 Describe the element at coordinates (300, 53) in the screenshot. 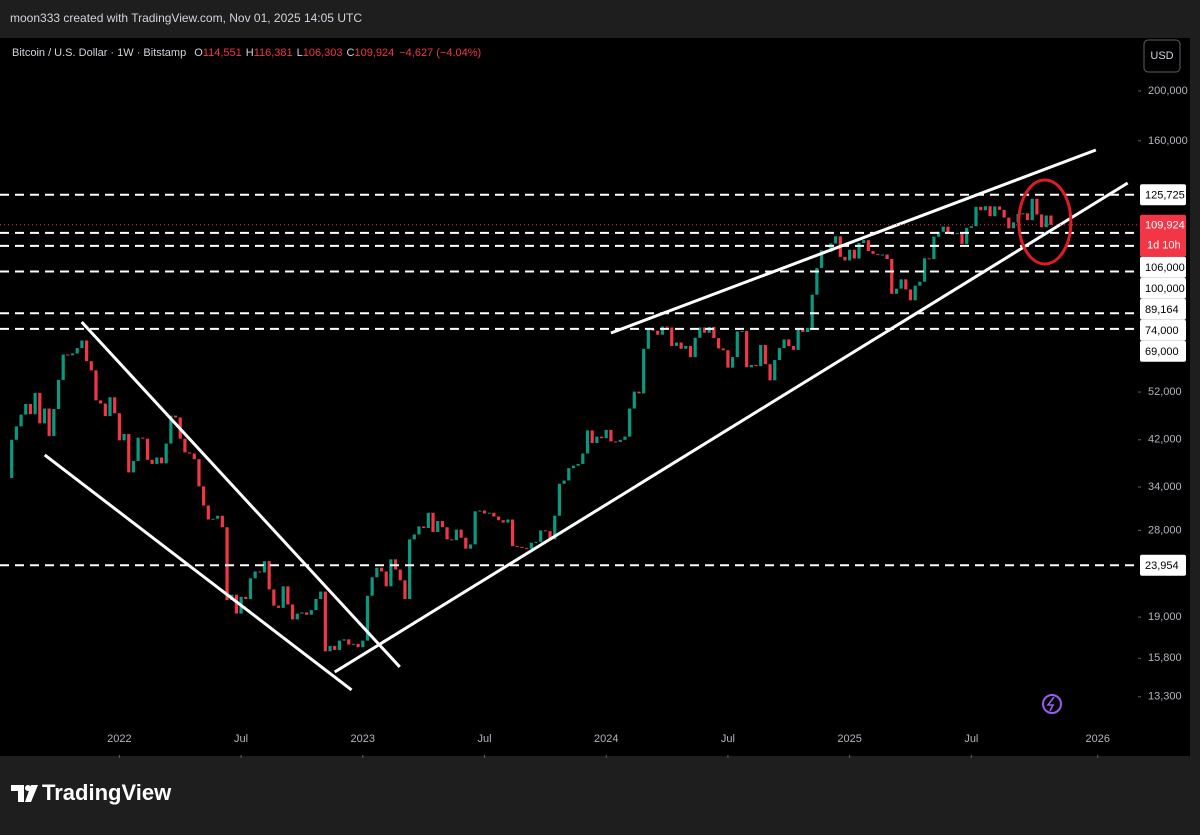

I see `ohlc-key: L` at that location.